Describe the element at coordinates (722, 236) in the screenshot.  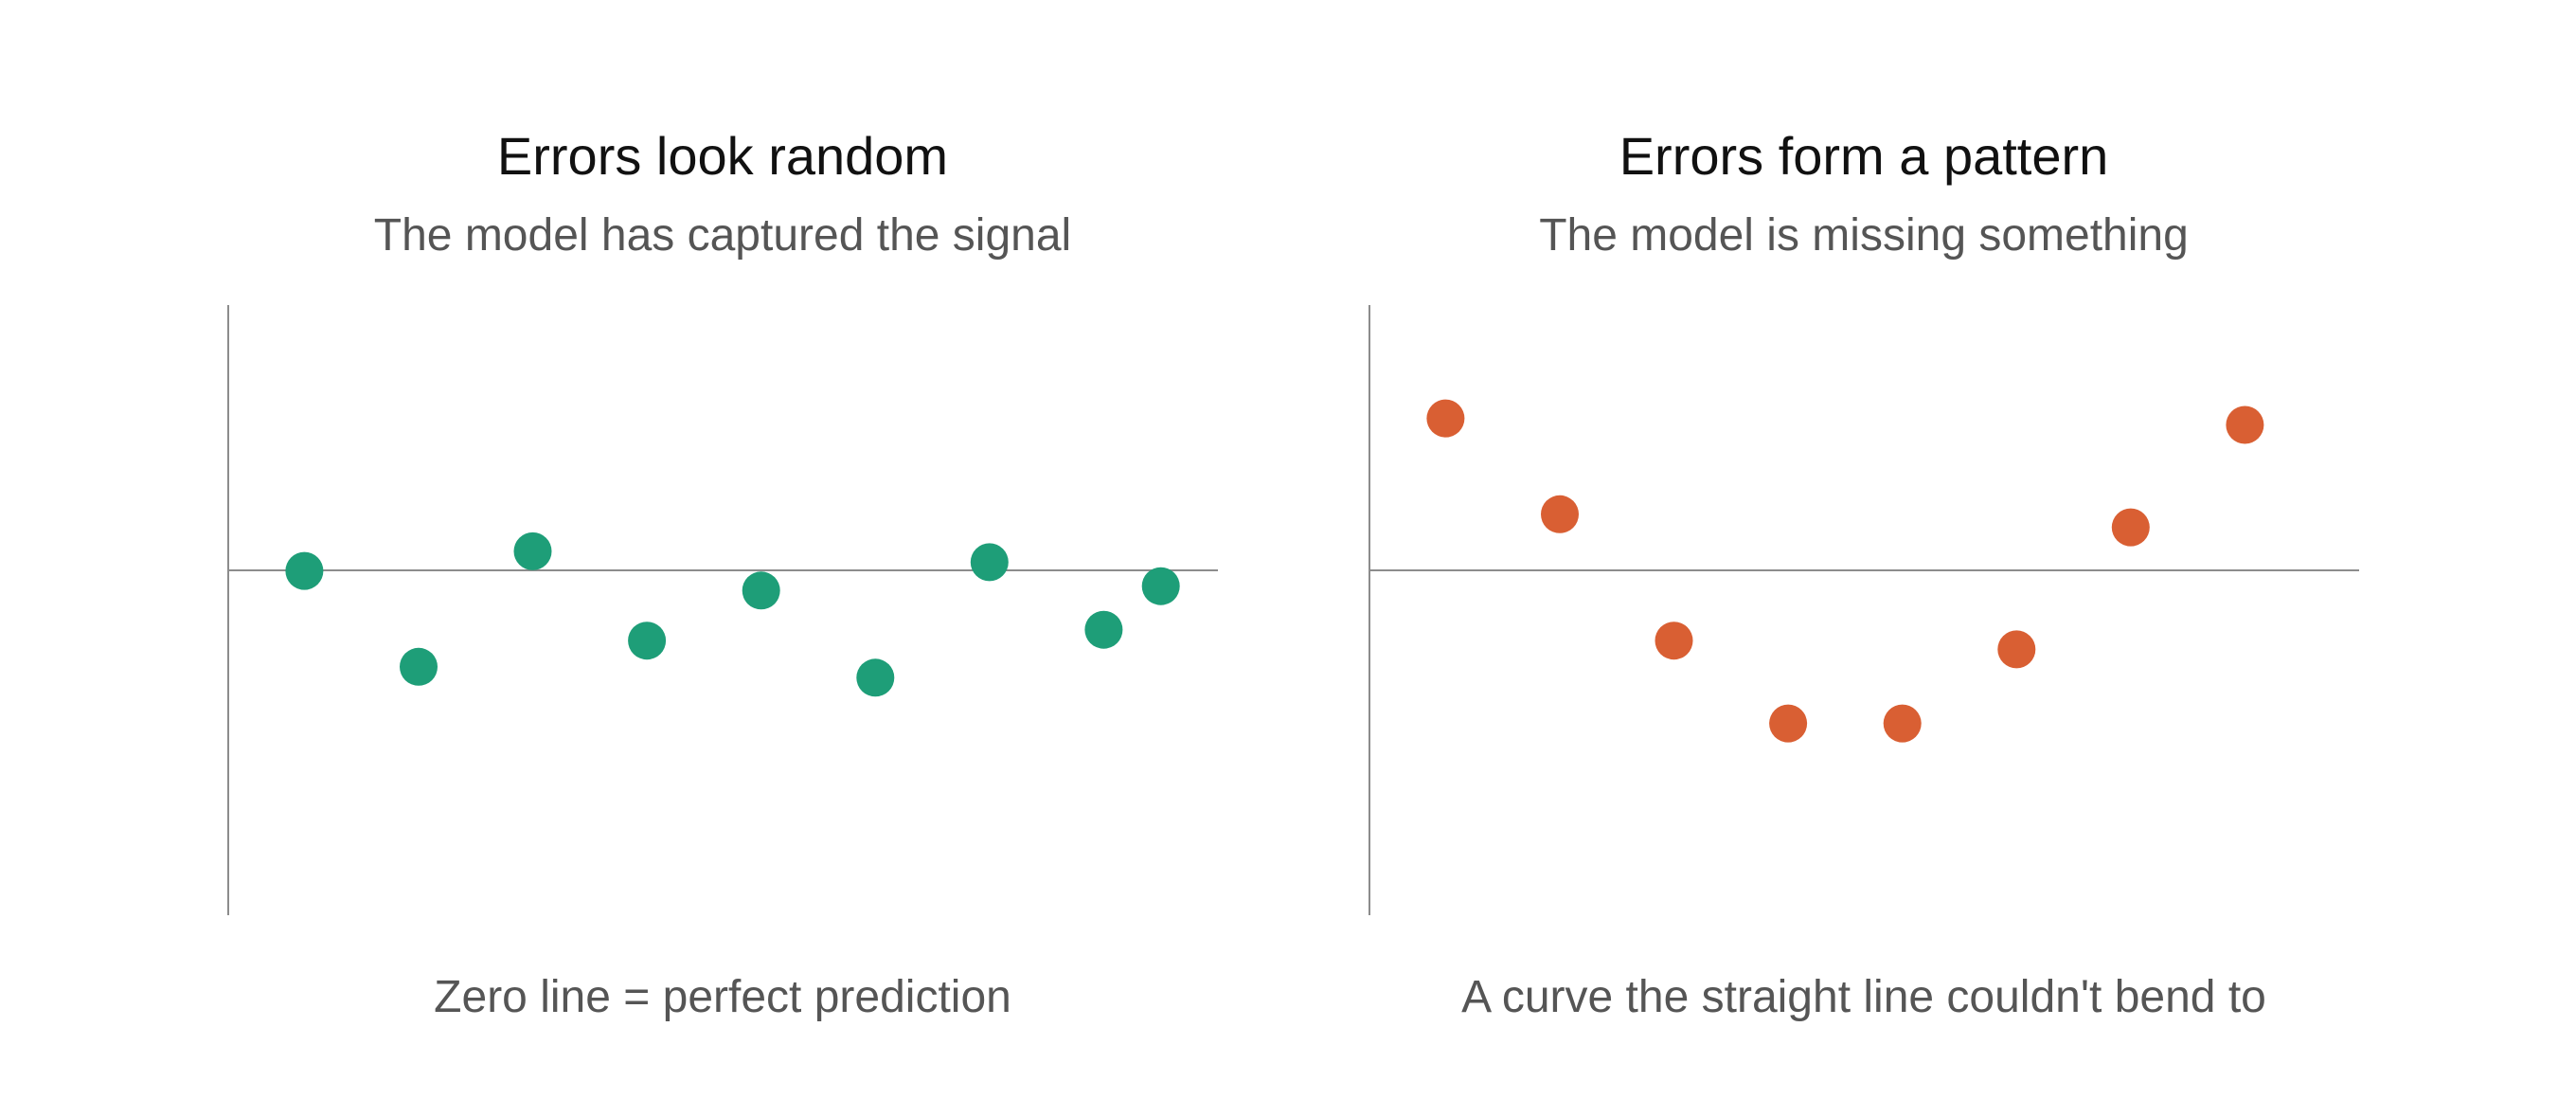
I see `panel-subtitle: The model has captured the signal` at that location.